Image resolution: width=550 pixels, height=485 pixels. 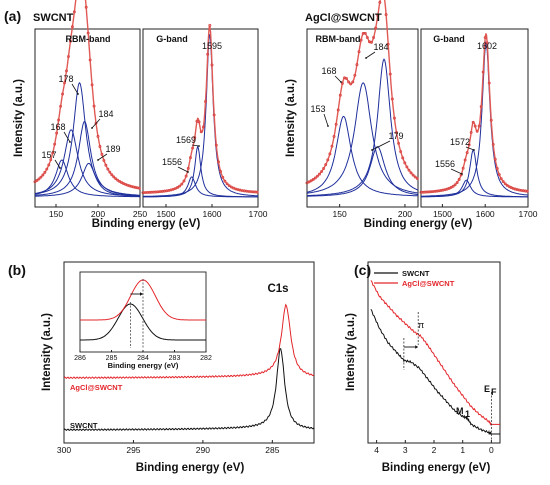 What do you see at coordinates (449, 39) in the screenshot?
I see `band-title-g-2: G-band` at bounding box center [449, 39].